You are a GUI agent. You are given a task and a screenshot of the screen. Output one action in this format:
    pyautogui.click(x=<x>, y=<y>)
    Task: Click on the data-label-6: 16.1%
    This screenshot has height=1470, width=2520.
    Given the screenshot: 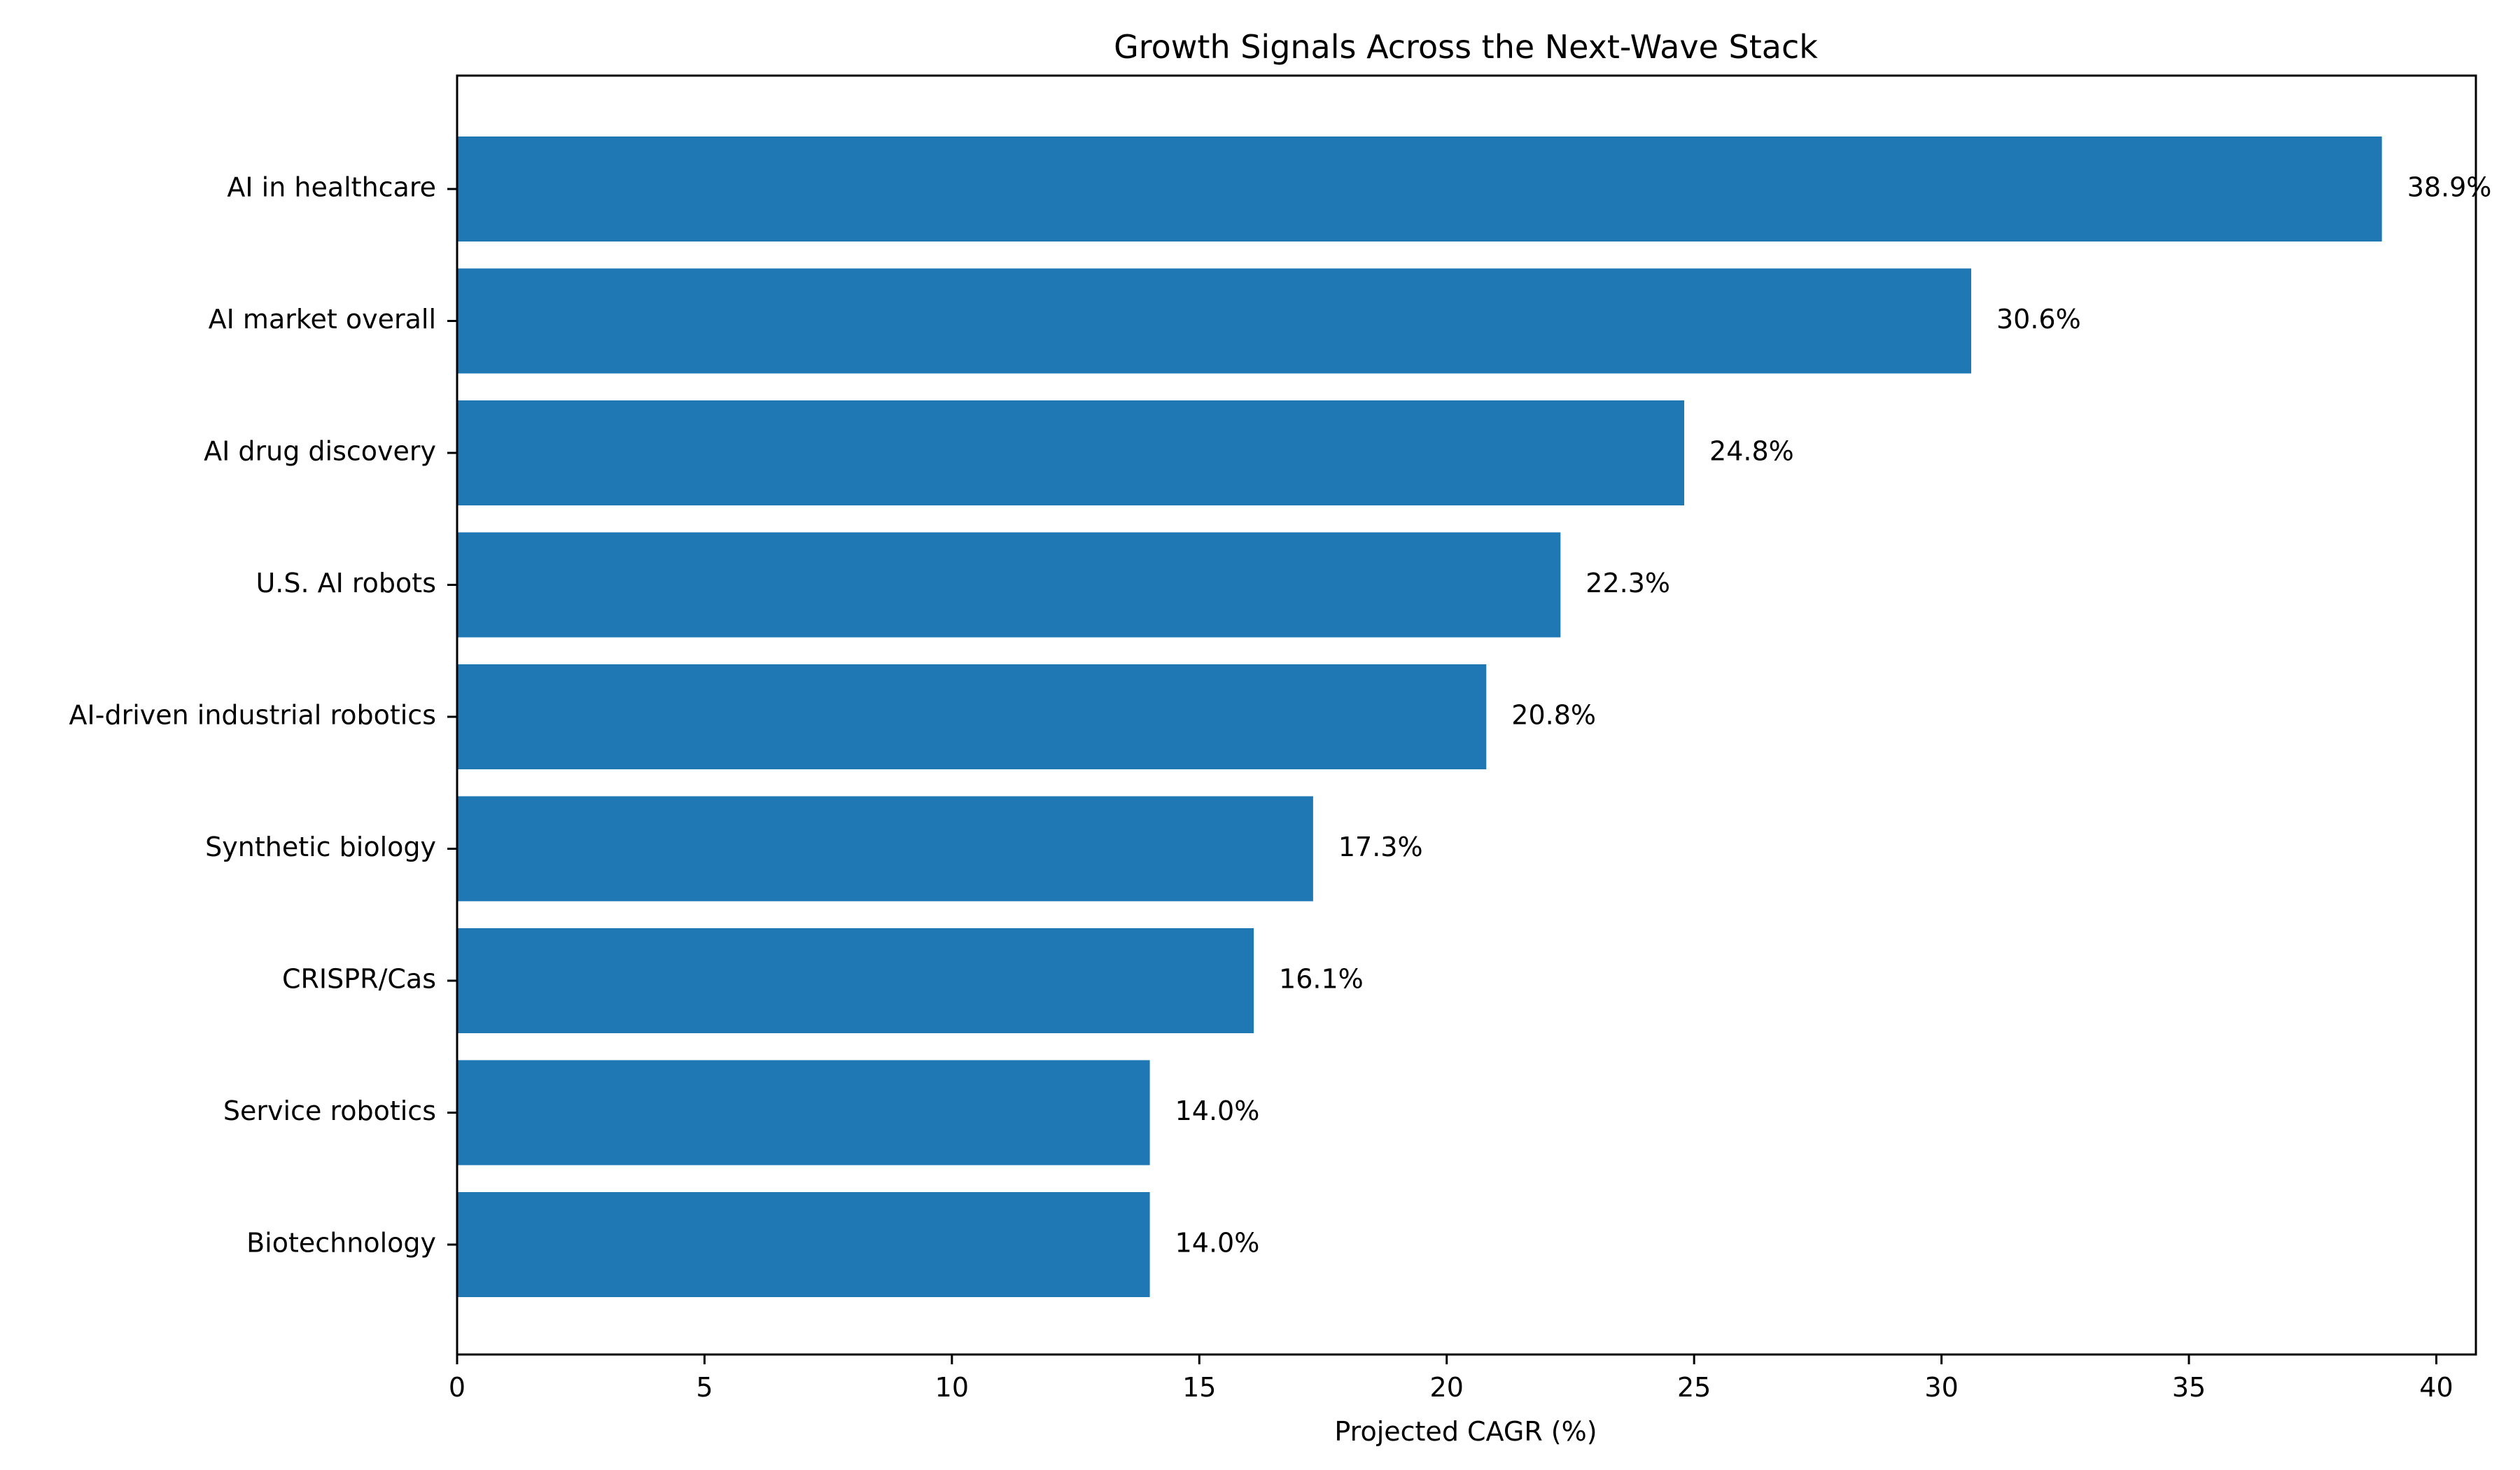 What is the action you would take?
    pyautogui.click(x=1321, y=979)
    